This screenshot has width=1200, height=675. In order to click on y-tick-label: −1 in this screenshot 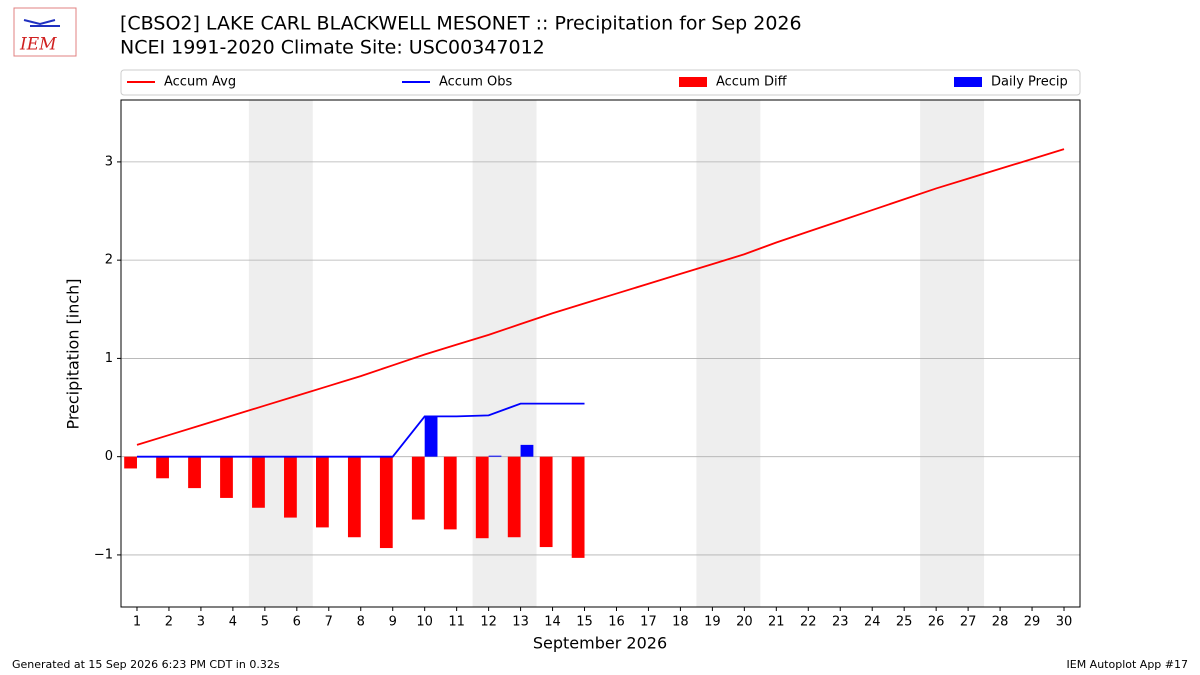, I will do `click(103, 554)`.